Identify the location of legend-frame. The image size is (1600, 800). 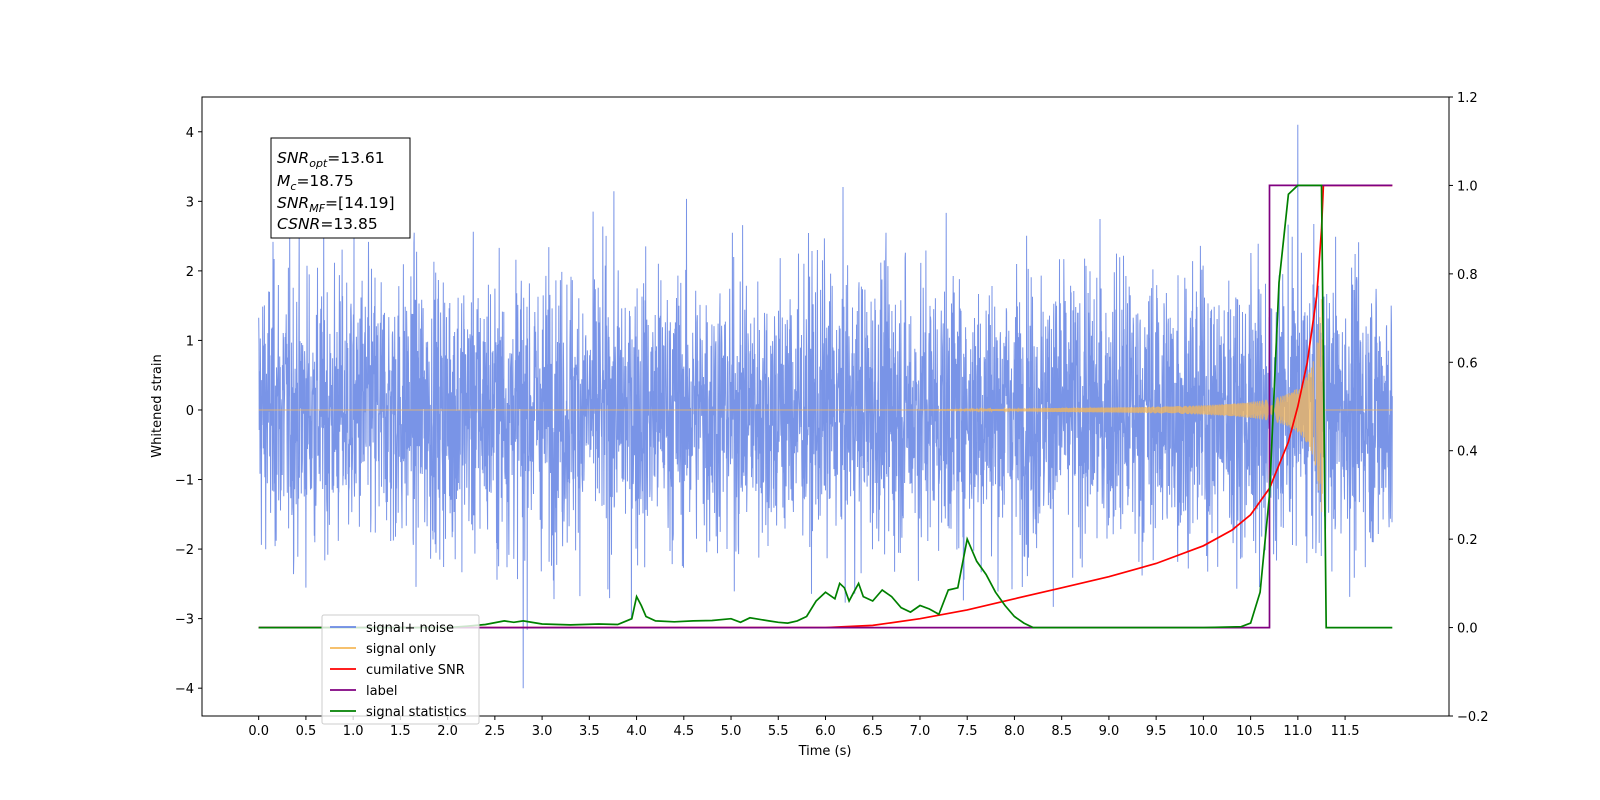
(400, 669).